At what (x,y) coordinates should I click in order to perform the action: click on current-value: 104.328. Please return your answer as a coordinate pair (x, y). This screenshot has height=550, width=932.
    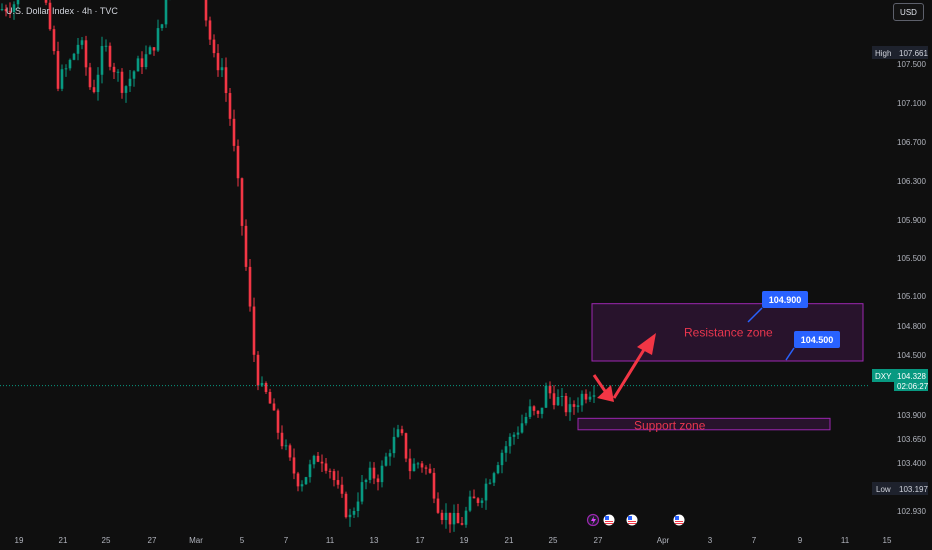
    Looking at the image, I should click on (911, 376).